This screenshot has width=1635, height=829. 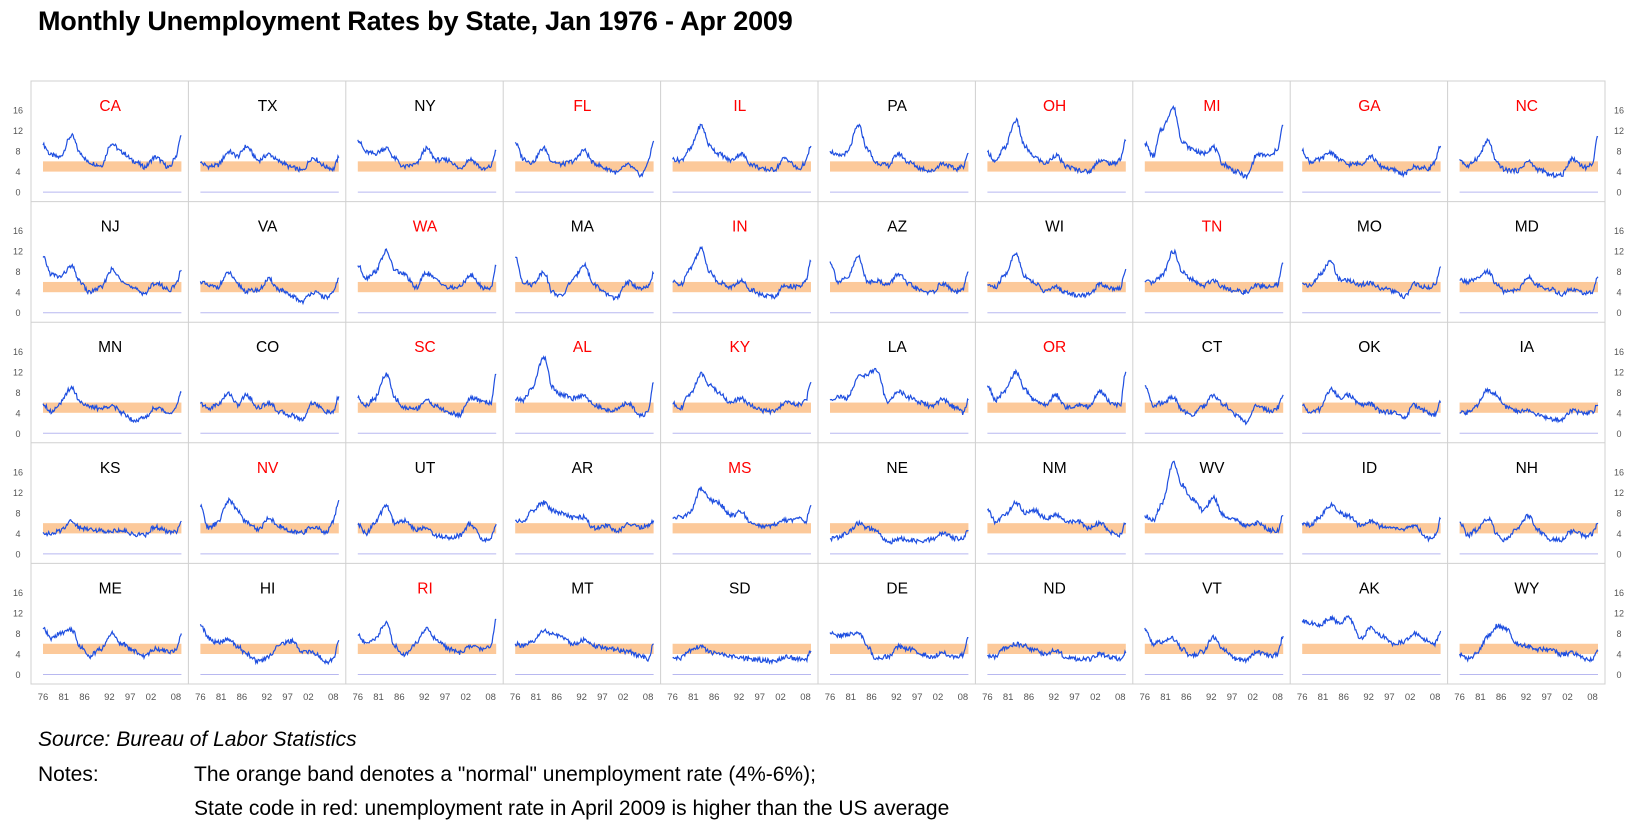 What do you see at coordinates (739, 347) in the screenshot?
I see `state-label: KY` at bounding box center [739, 347].